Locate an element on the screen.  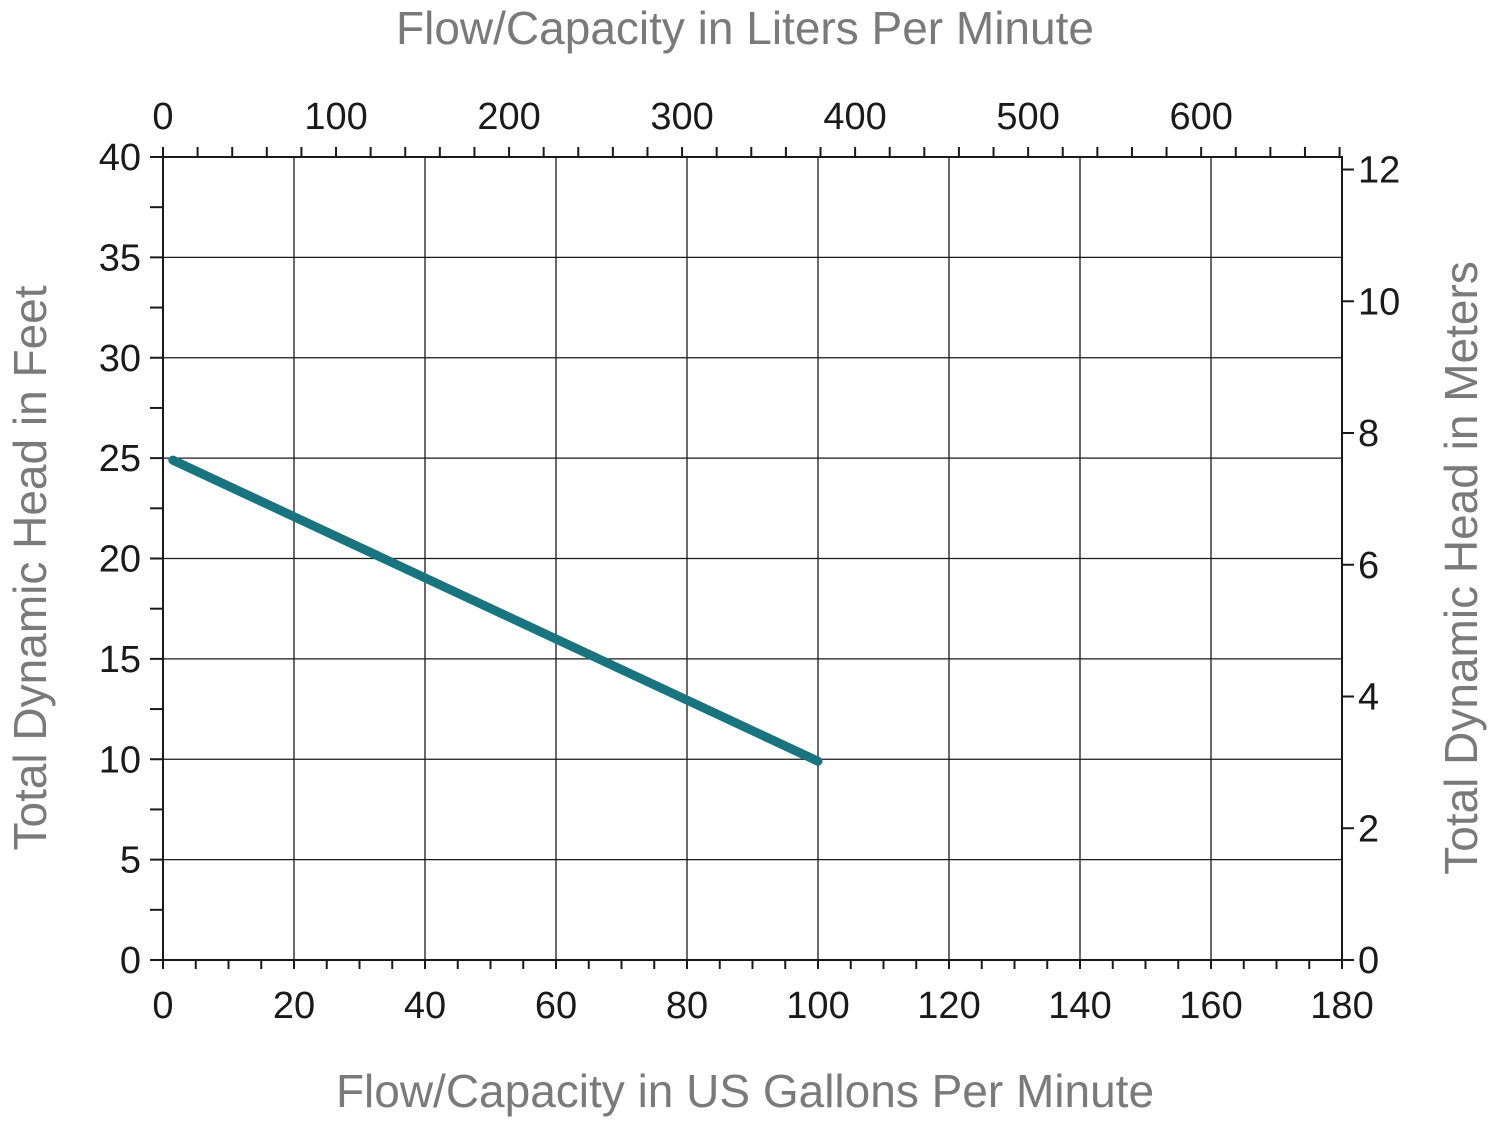
y-tick-label: 25 is located at coordinates (120, 459).